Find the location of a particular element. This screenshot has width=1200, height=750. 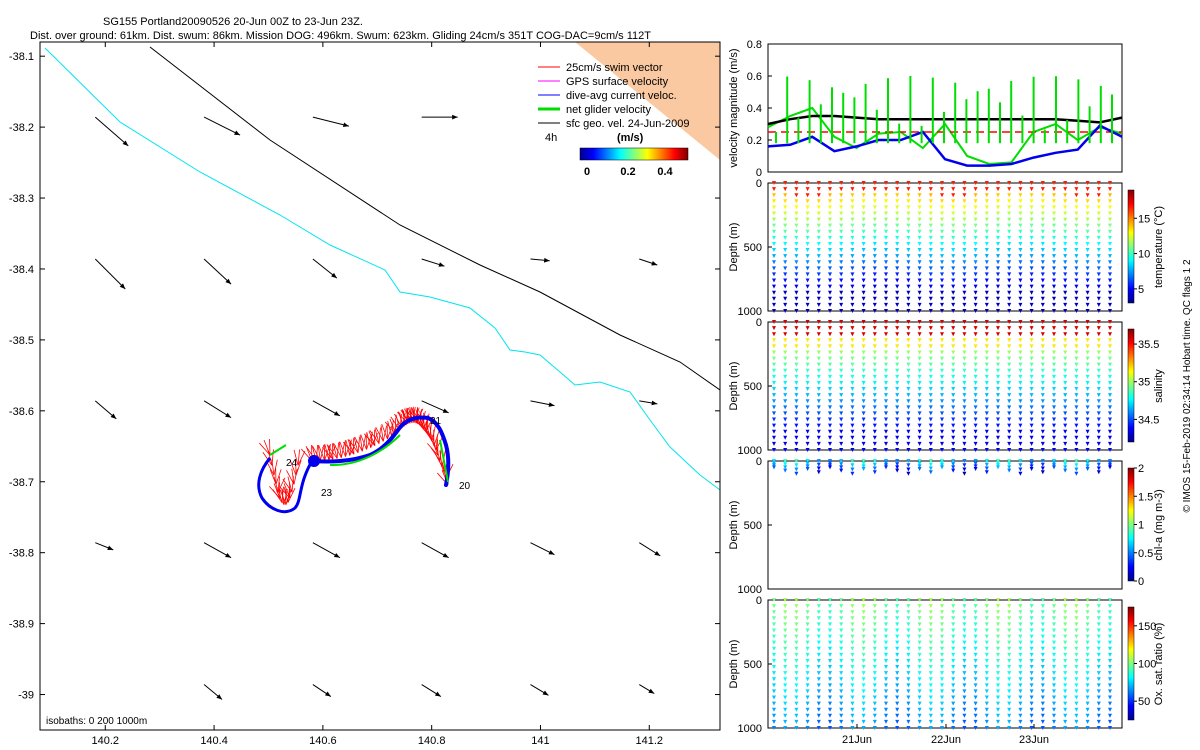

geo-vector is located at coordinates (111, 131).